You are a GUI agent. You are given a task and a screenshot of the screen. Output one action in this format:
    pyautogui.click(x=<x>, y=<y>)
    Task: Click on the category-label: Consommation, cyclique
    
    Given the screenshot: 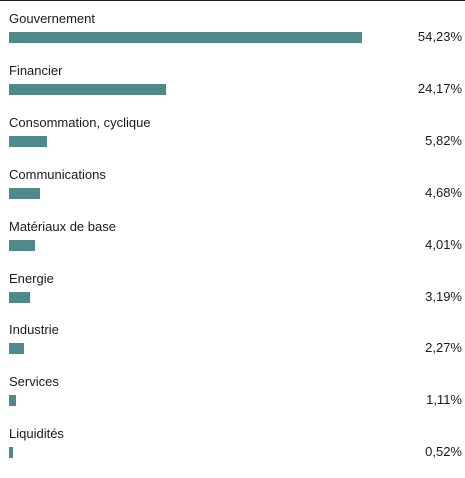 What is the action you would take?
    pyautogui.click(x=80, y=122)
    